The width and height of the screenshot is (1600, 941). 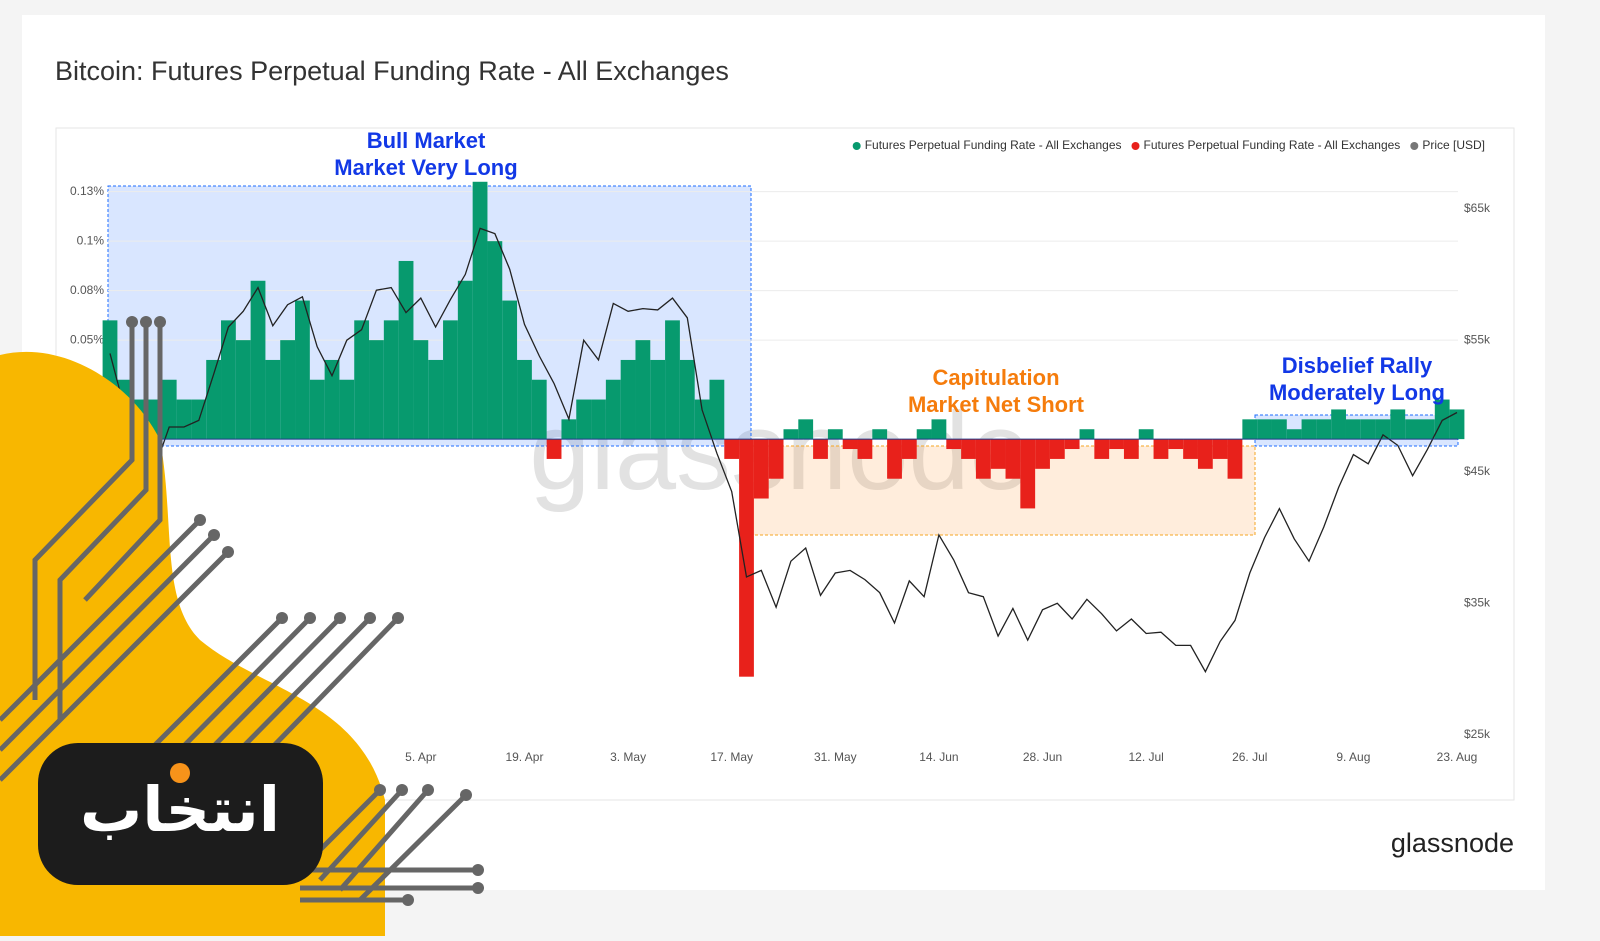 I want to click on logo-text: انتخاب, so click(x=180, y=809).